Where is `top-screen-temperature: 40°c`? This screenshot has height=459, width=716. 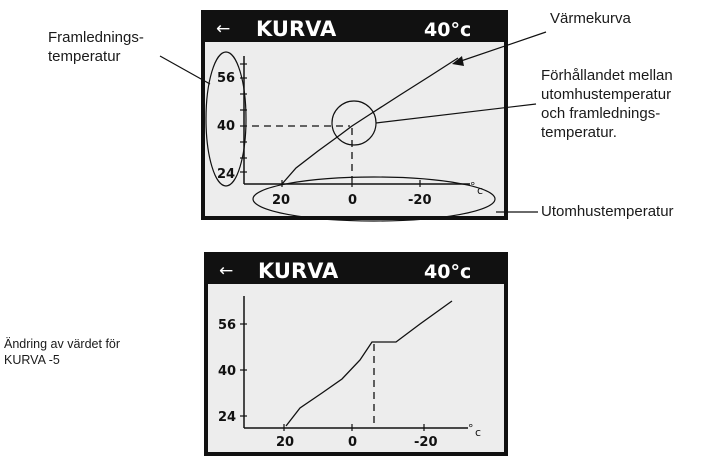 top-screen-temperature: 40°c is located at coordinates (447, 30).